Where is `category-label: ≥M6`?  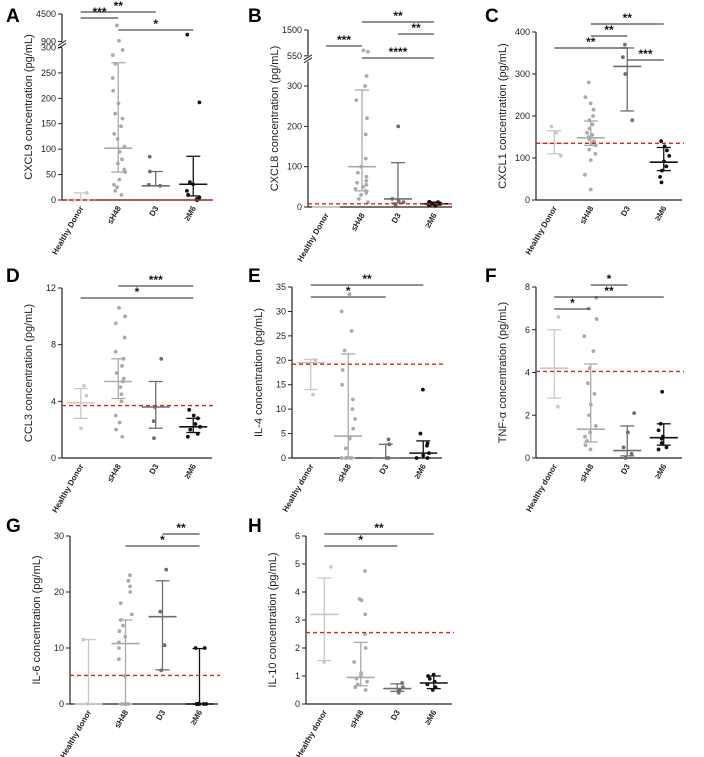
category-label: ≥M6 is located at coordinates (197, 717).